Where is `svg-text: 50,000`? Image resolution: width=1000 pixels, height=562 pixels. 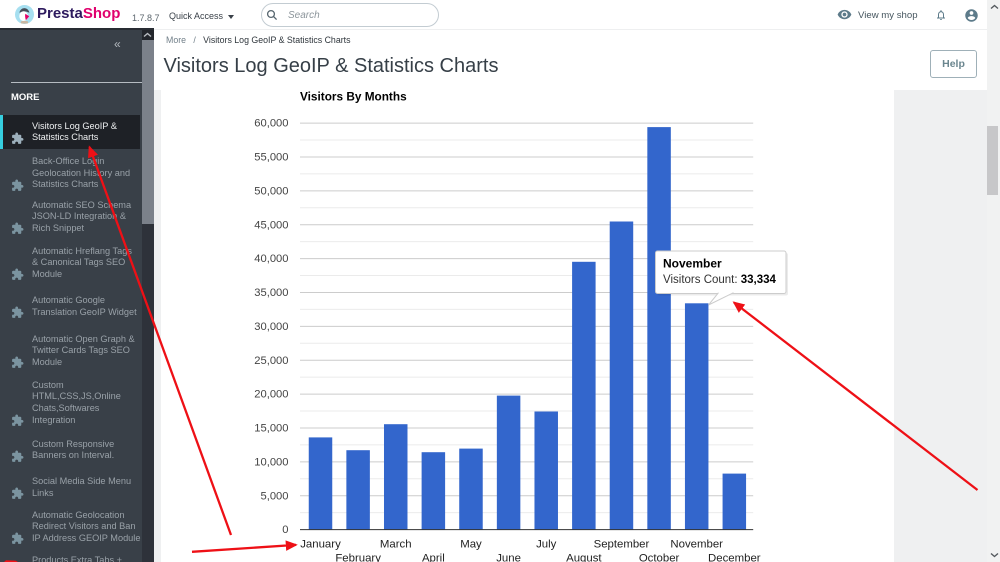 svg-text: 50,000 is located at coordinates (271, 191).